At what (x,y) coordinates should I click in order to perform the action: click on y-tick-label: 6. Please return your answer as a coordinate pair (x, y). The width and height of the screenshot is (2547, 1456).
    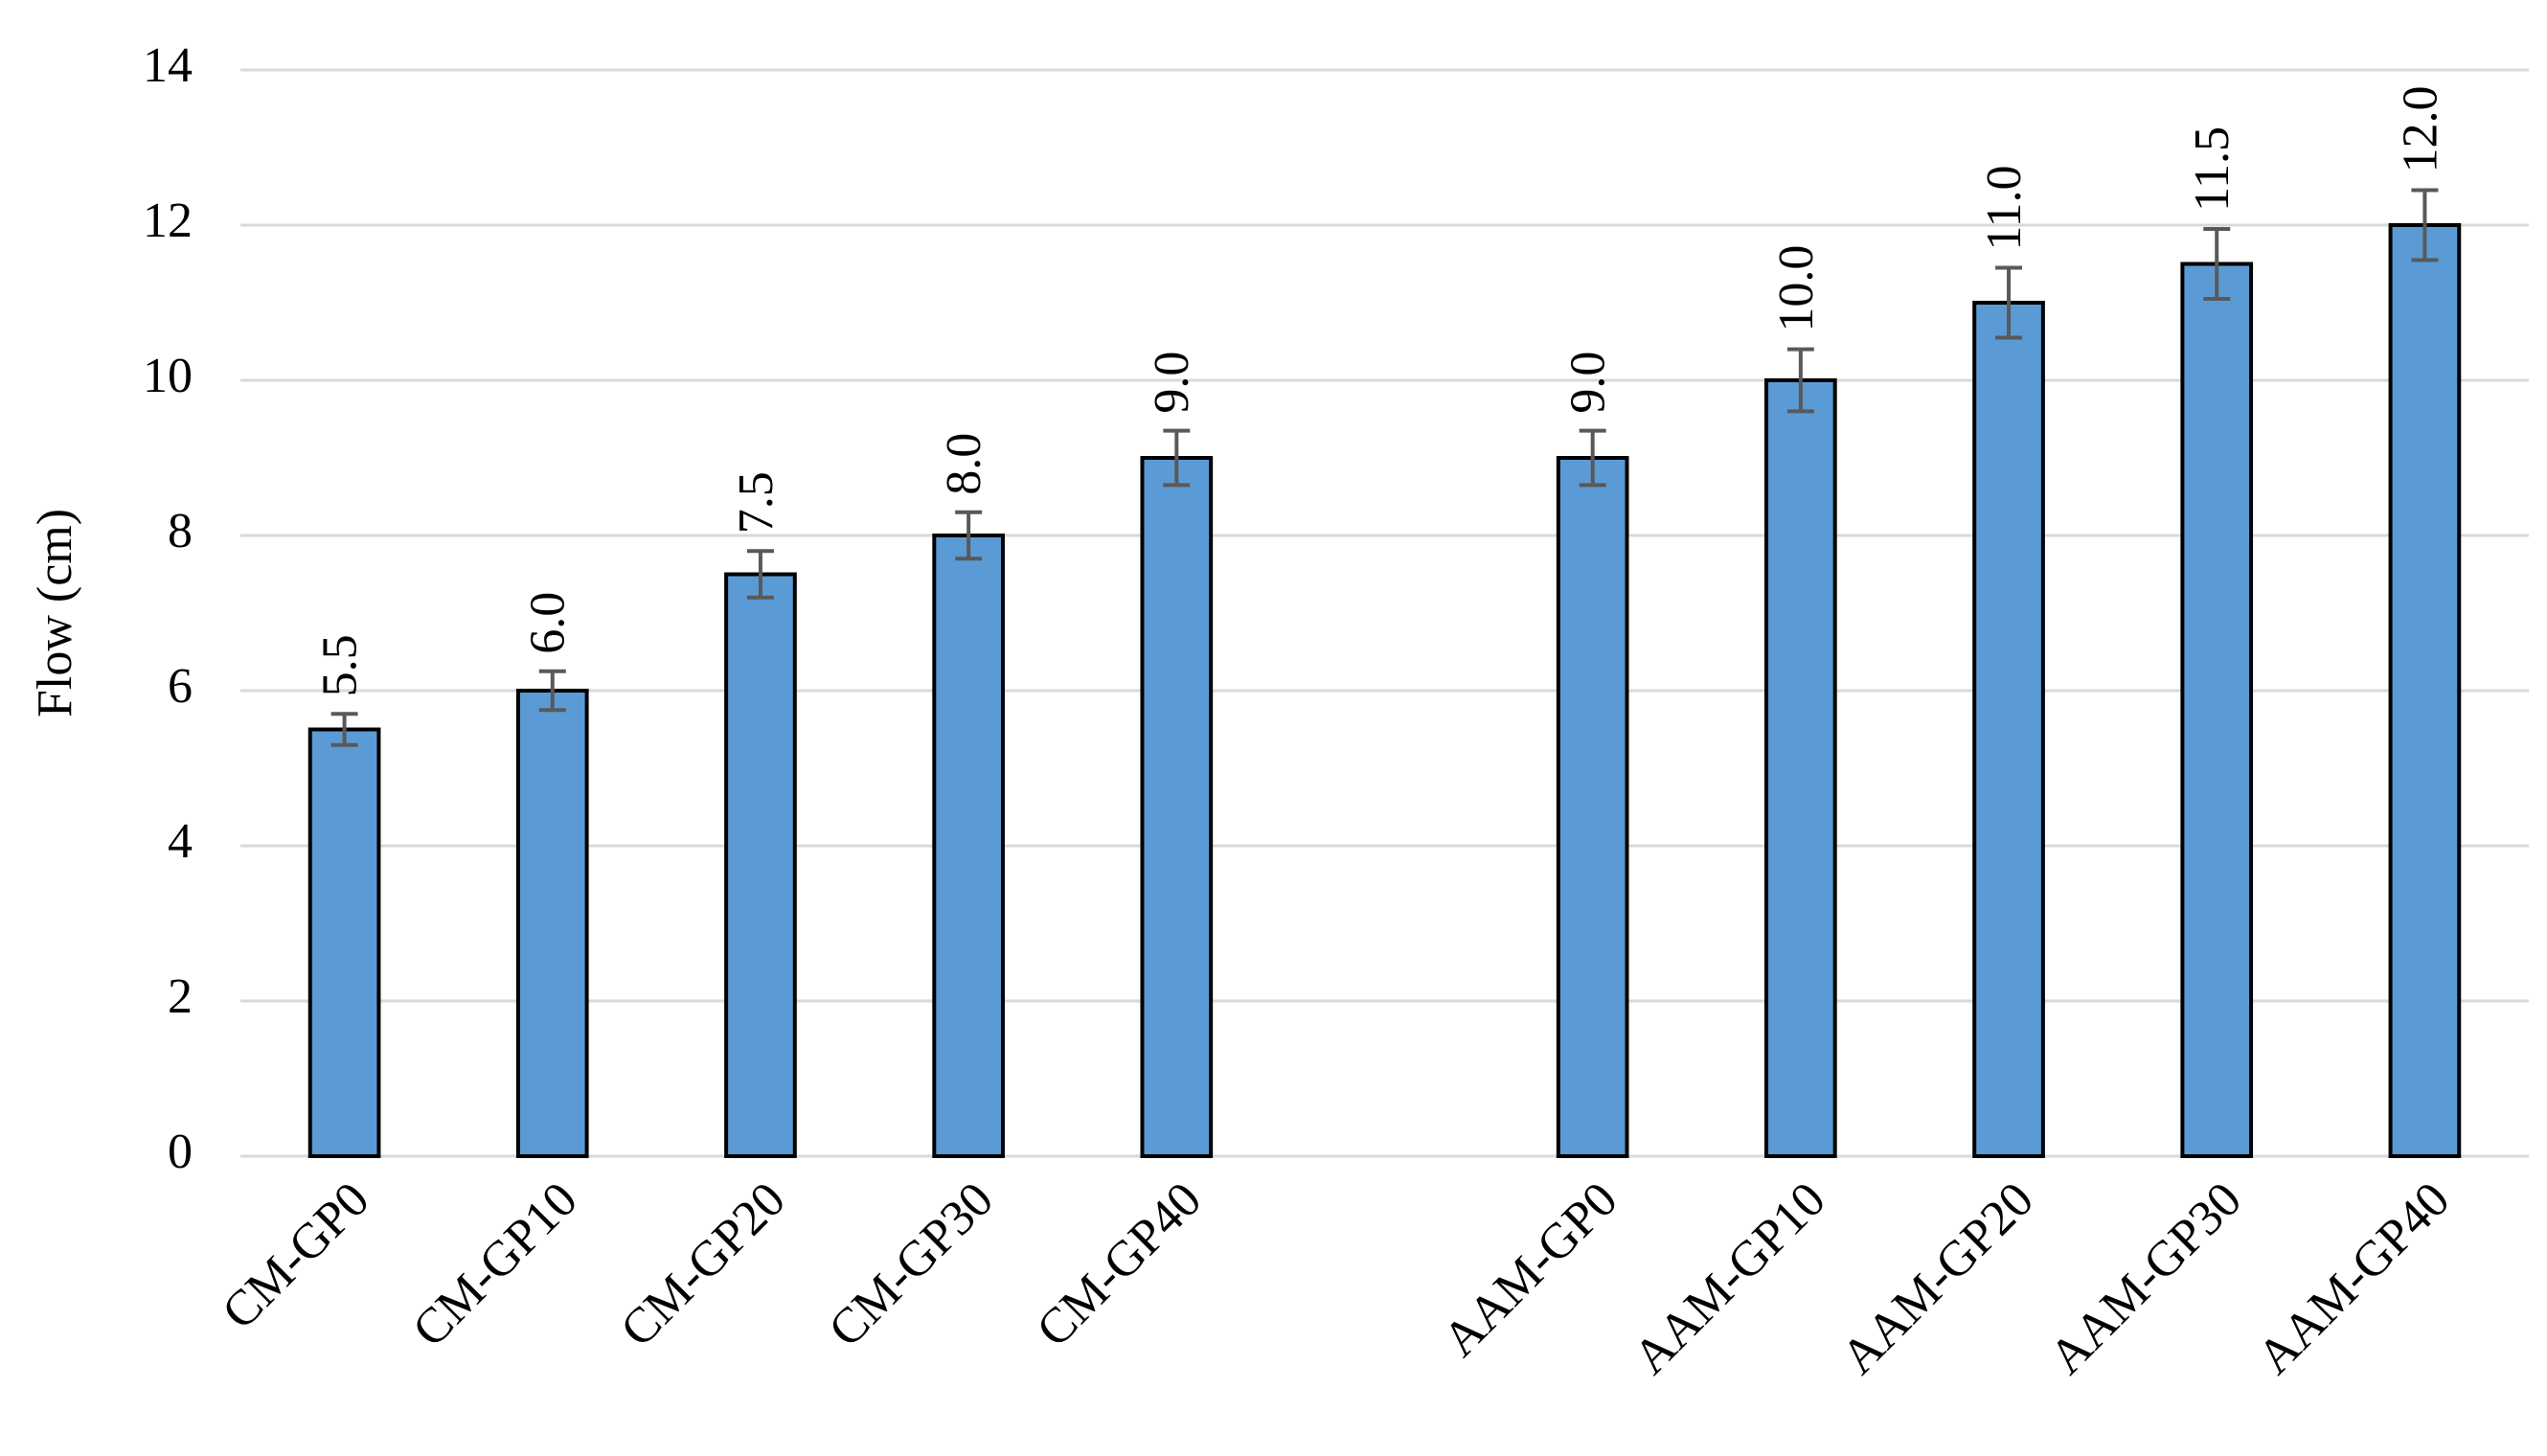
    Looking at the image, I should click on (180, 686).